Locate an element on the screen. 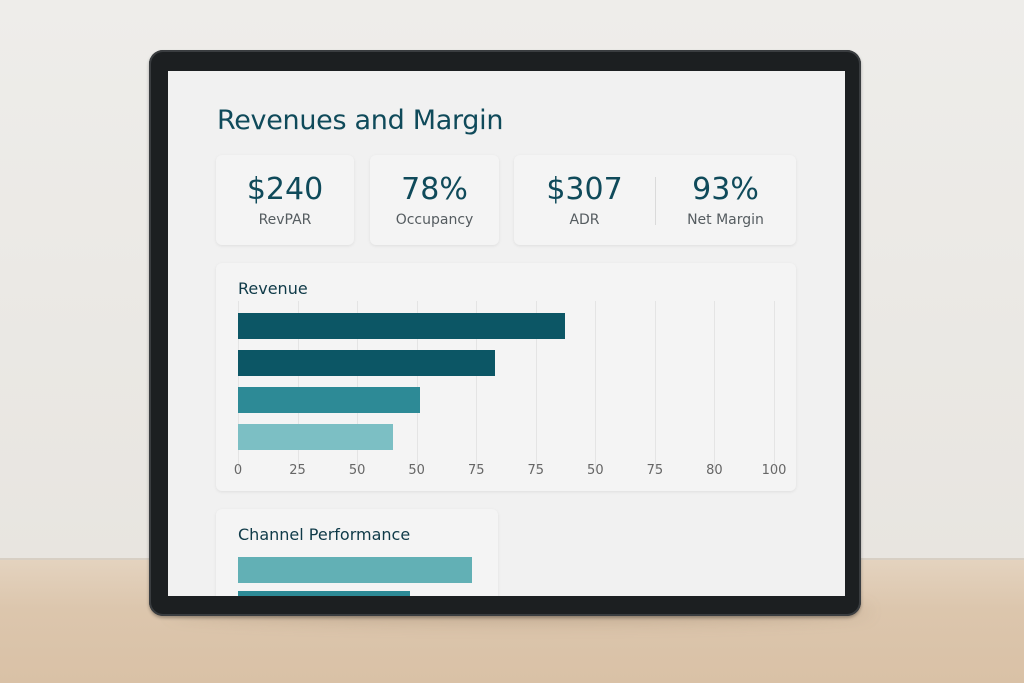 This screenshot has height=683, width=1024. revenue-x-tick: 25 is located at coordinates (297, 470).